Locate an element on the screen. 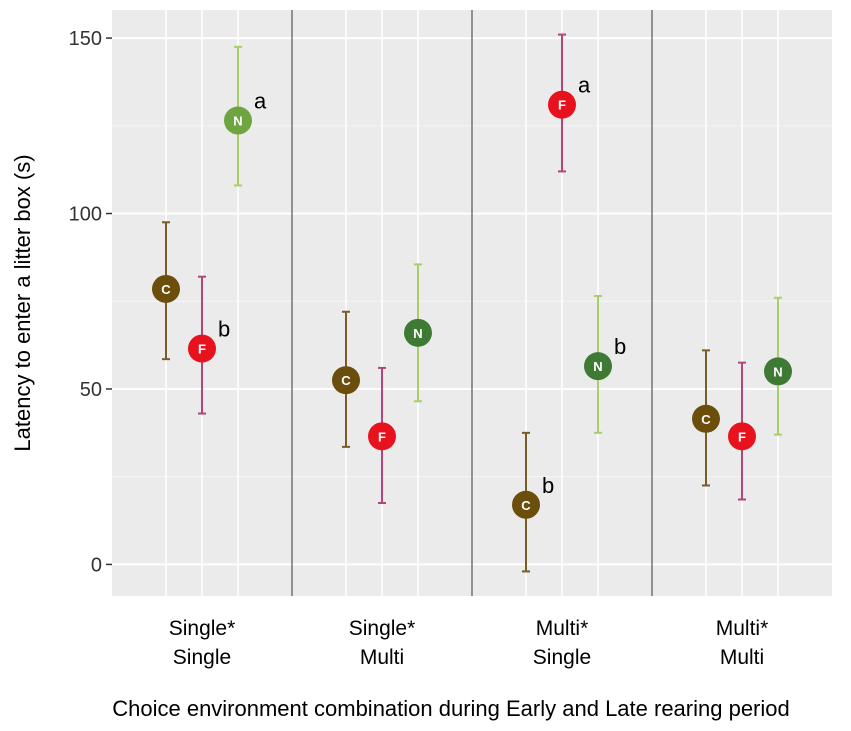 The image size is (851, 731). y-tick-label: 150 is located at coordinates (85, 39).